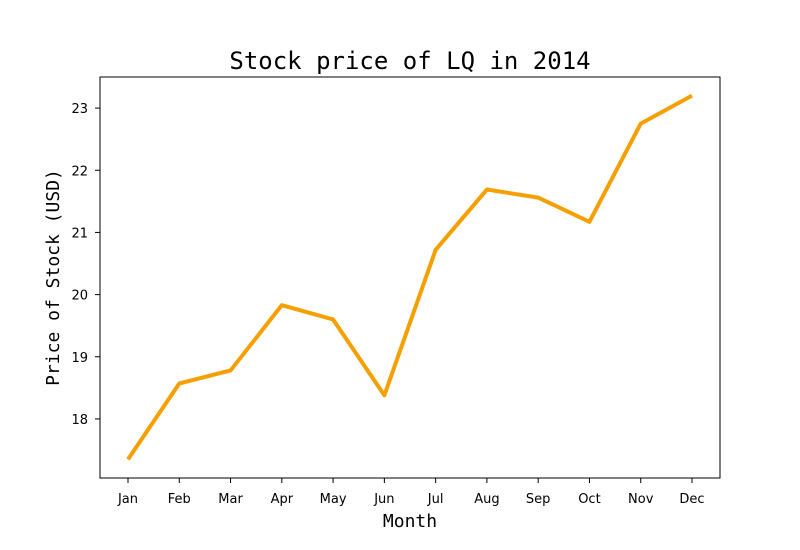 The height and width of the screenshot is (550, 800). Describe the element at coordinates (486, 499) in the screenshot. I see `x-tick-label: Aug` at that location.